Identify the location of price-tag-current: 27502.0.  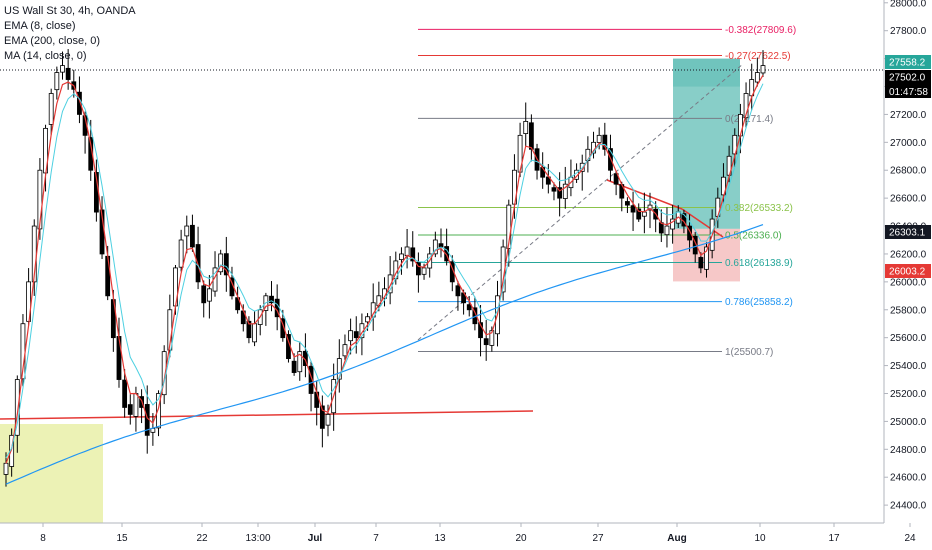
(907, 78).